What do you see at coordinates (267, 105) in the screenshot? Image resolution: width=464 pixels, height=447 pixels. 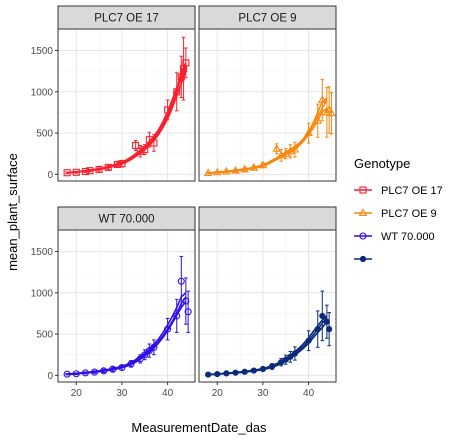 I see `panel-background` at bounding box center [267, 105].